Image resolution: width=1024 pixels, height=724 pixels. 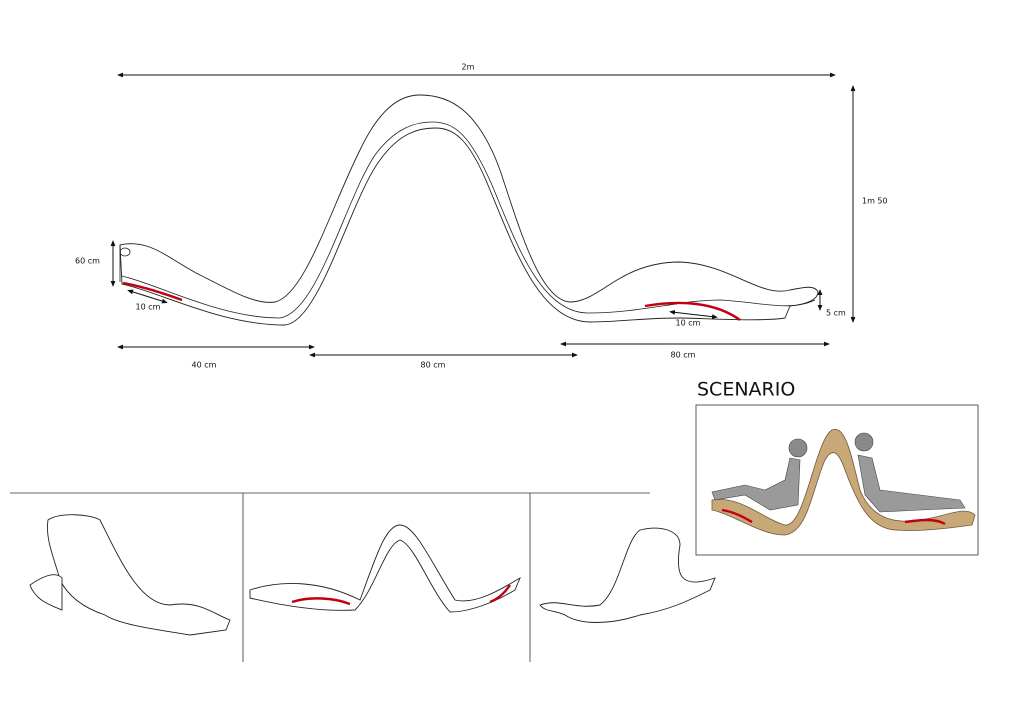 I want to click on dim-label: 5 cm, so click(x=836, y=313).